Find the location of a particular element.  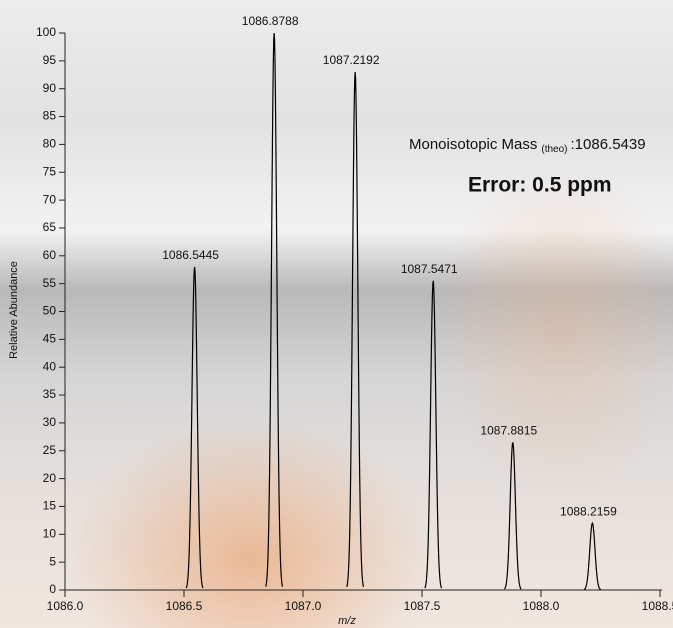

peak-label: 1087.2192 is located at coordinates (351, 60).